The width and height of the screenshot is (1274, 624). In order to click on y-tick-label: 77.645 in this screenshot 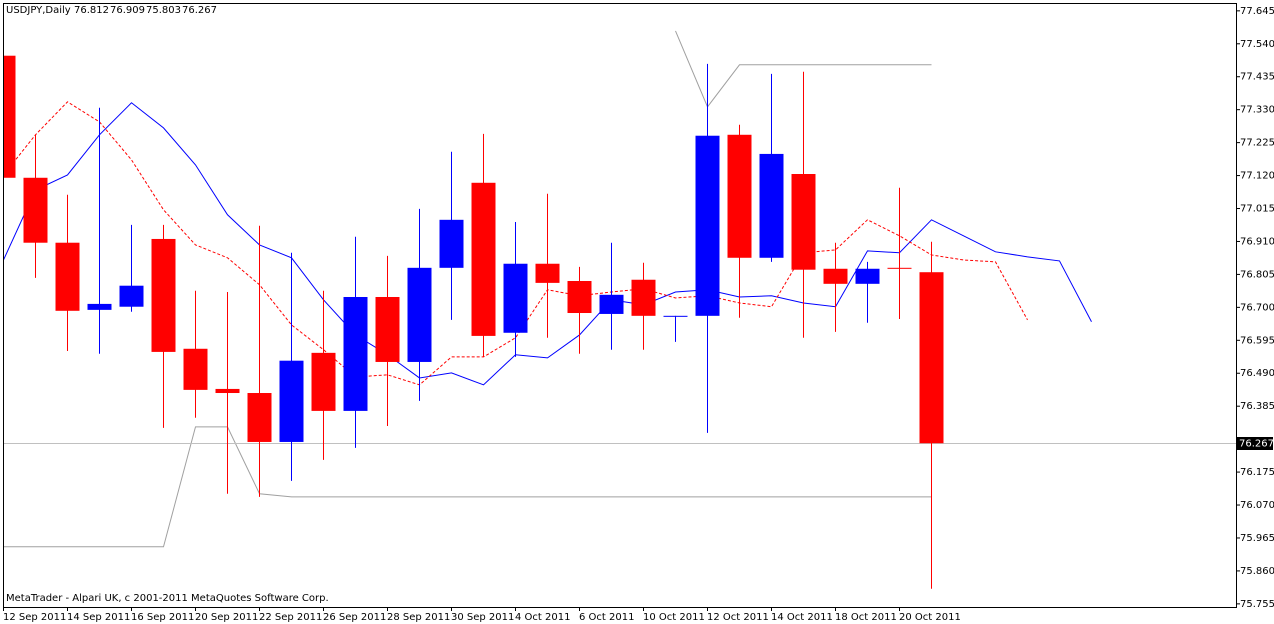, I will do `click(1257, 11)`.